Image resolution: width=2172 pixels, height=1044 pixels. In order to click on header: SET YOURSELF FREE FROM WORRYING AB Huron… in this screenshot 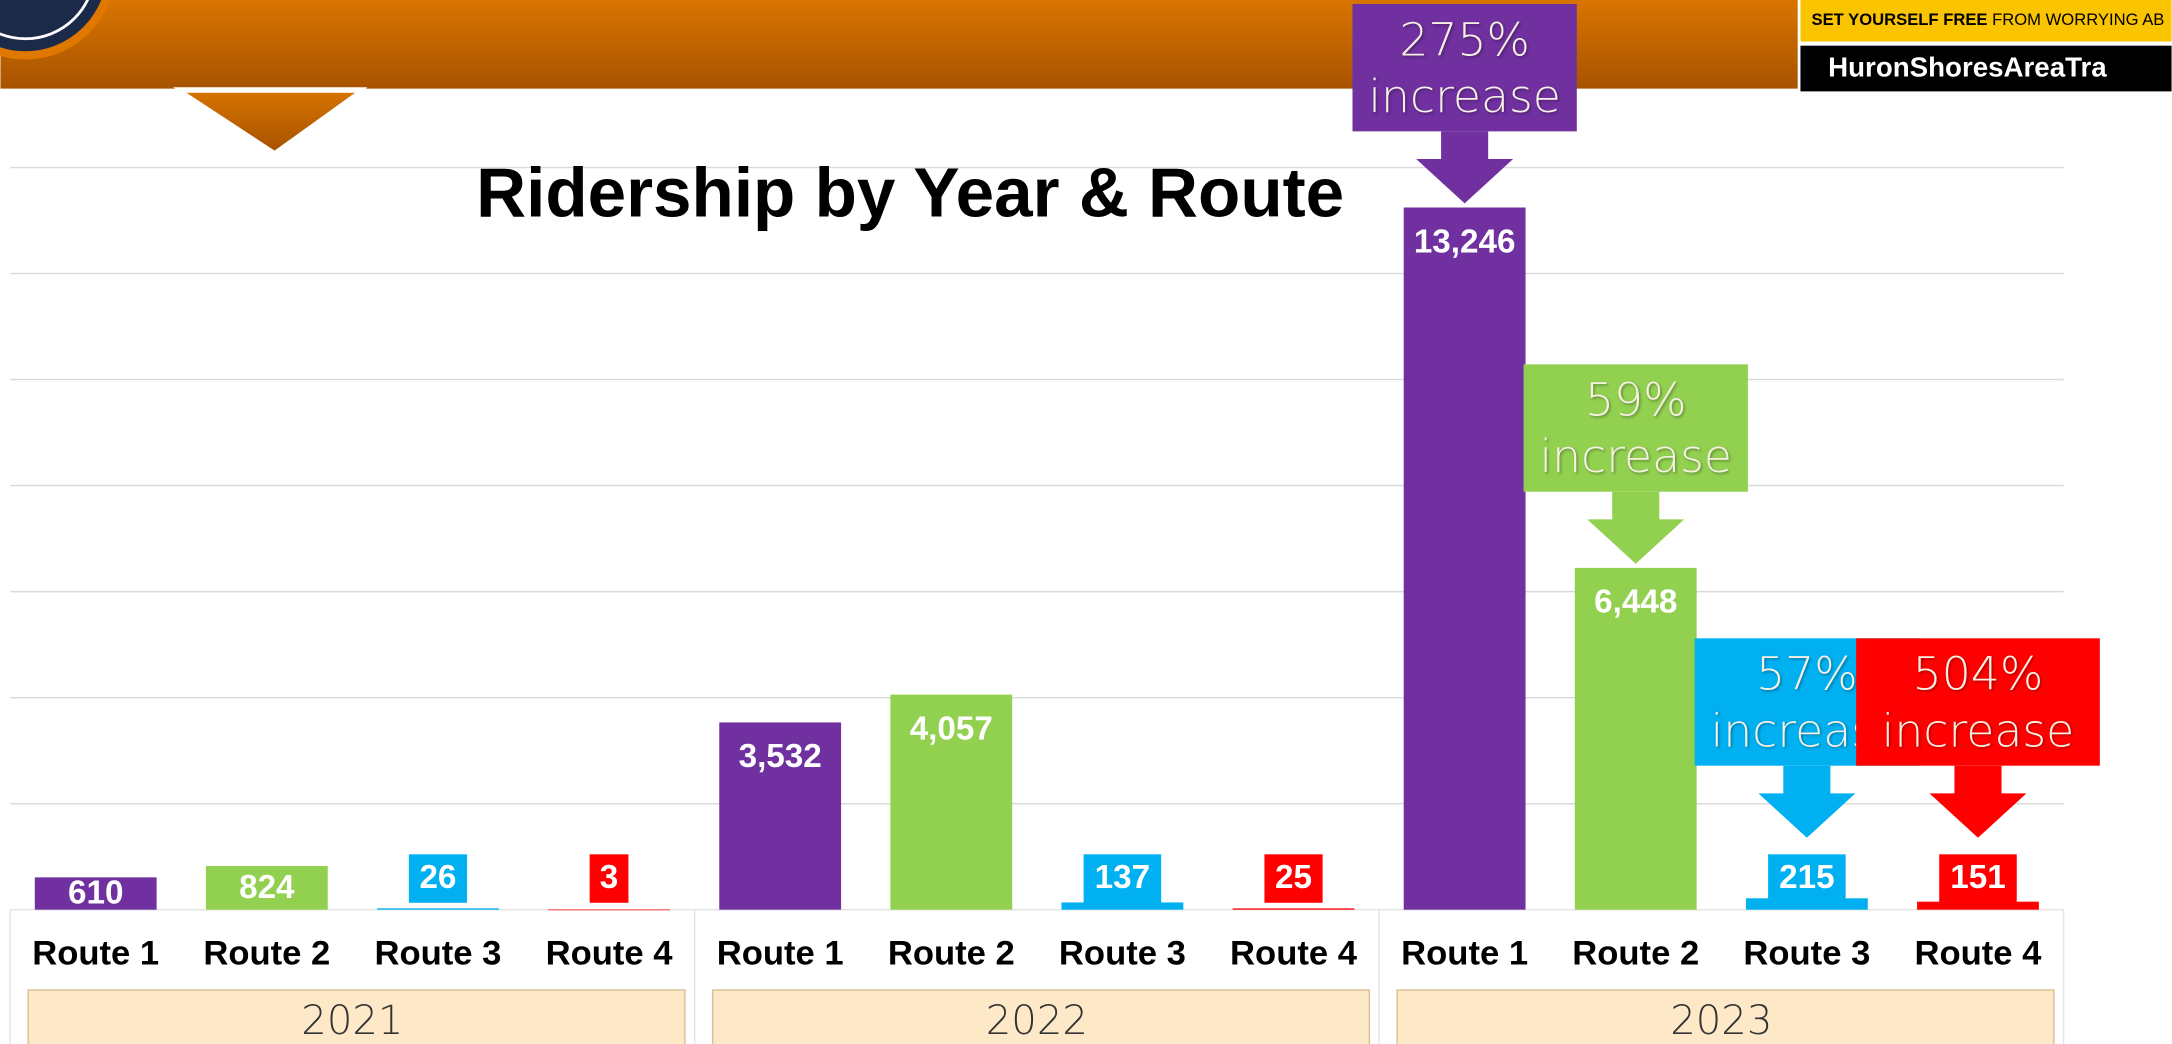, I will do `click(1086, 77)`.